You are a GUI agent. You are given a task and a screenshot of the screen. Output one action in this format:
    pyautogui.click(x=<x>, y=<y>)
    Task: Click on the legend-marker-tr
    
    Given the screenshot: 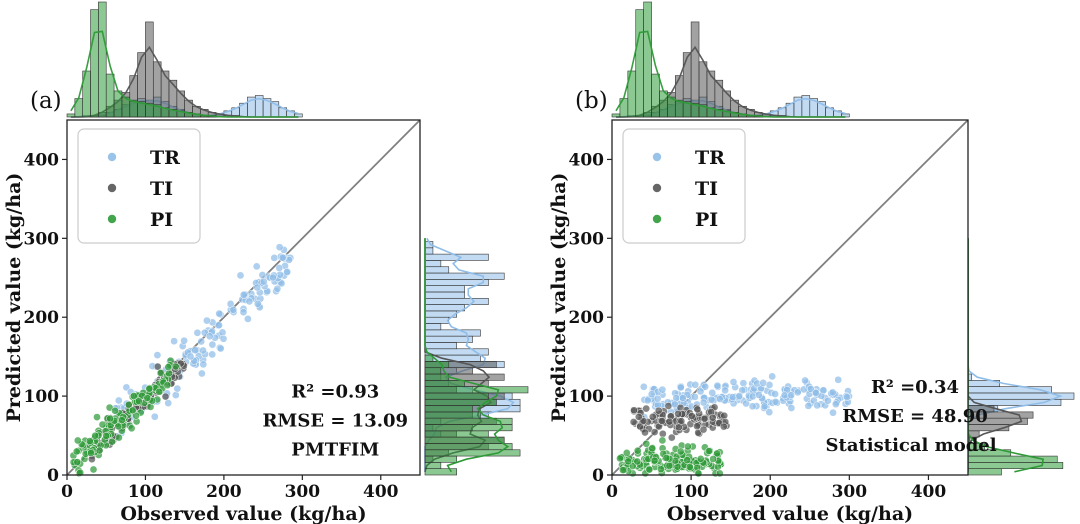 What is the action you would take?
    pyautogui.click(x=112, y=157)
    